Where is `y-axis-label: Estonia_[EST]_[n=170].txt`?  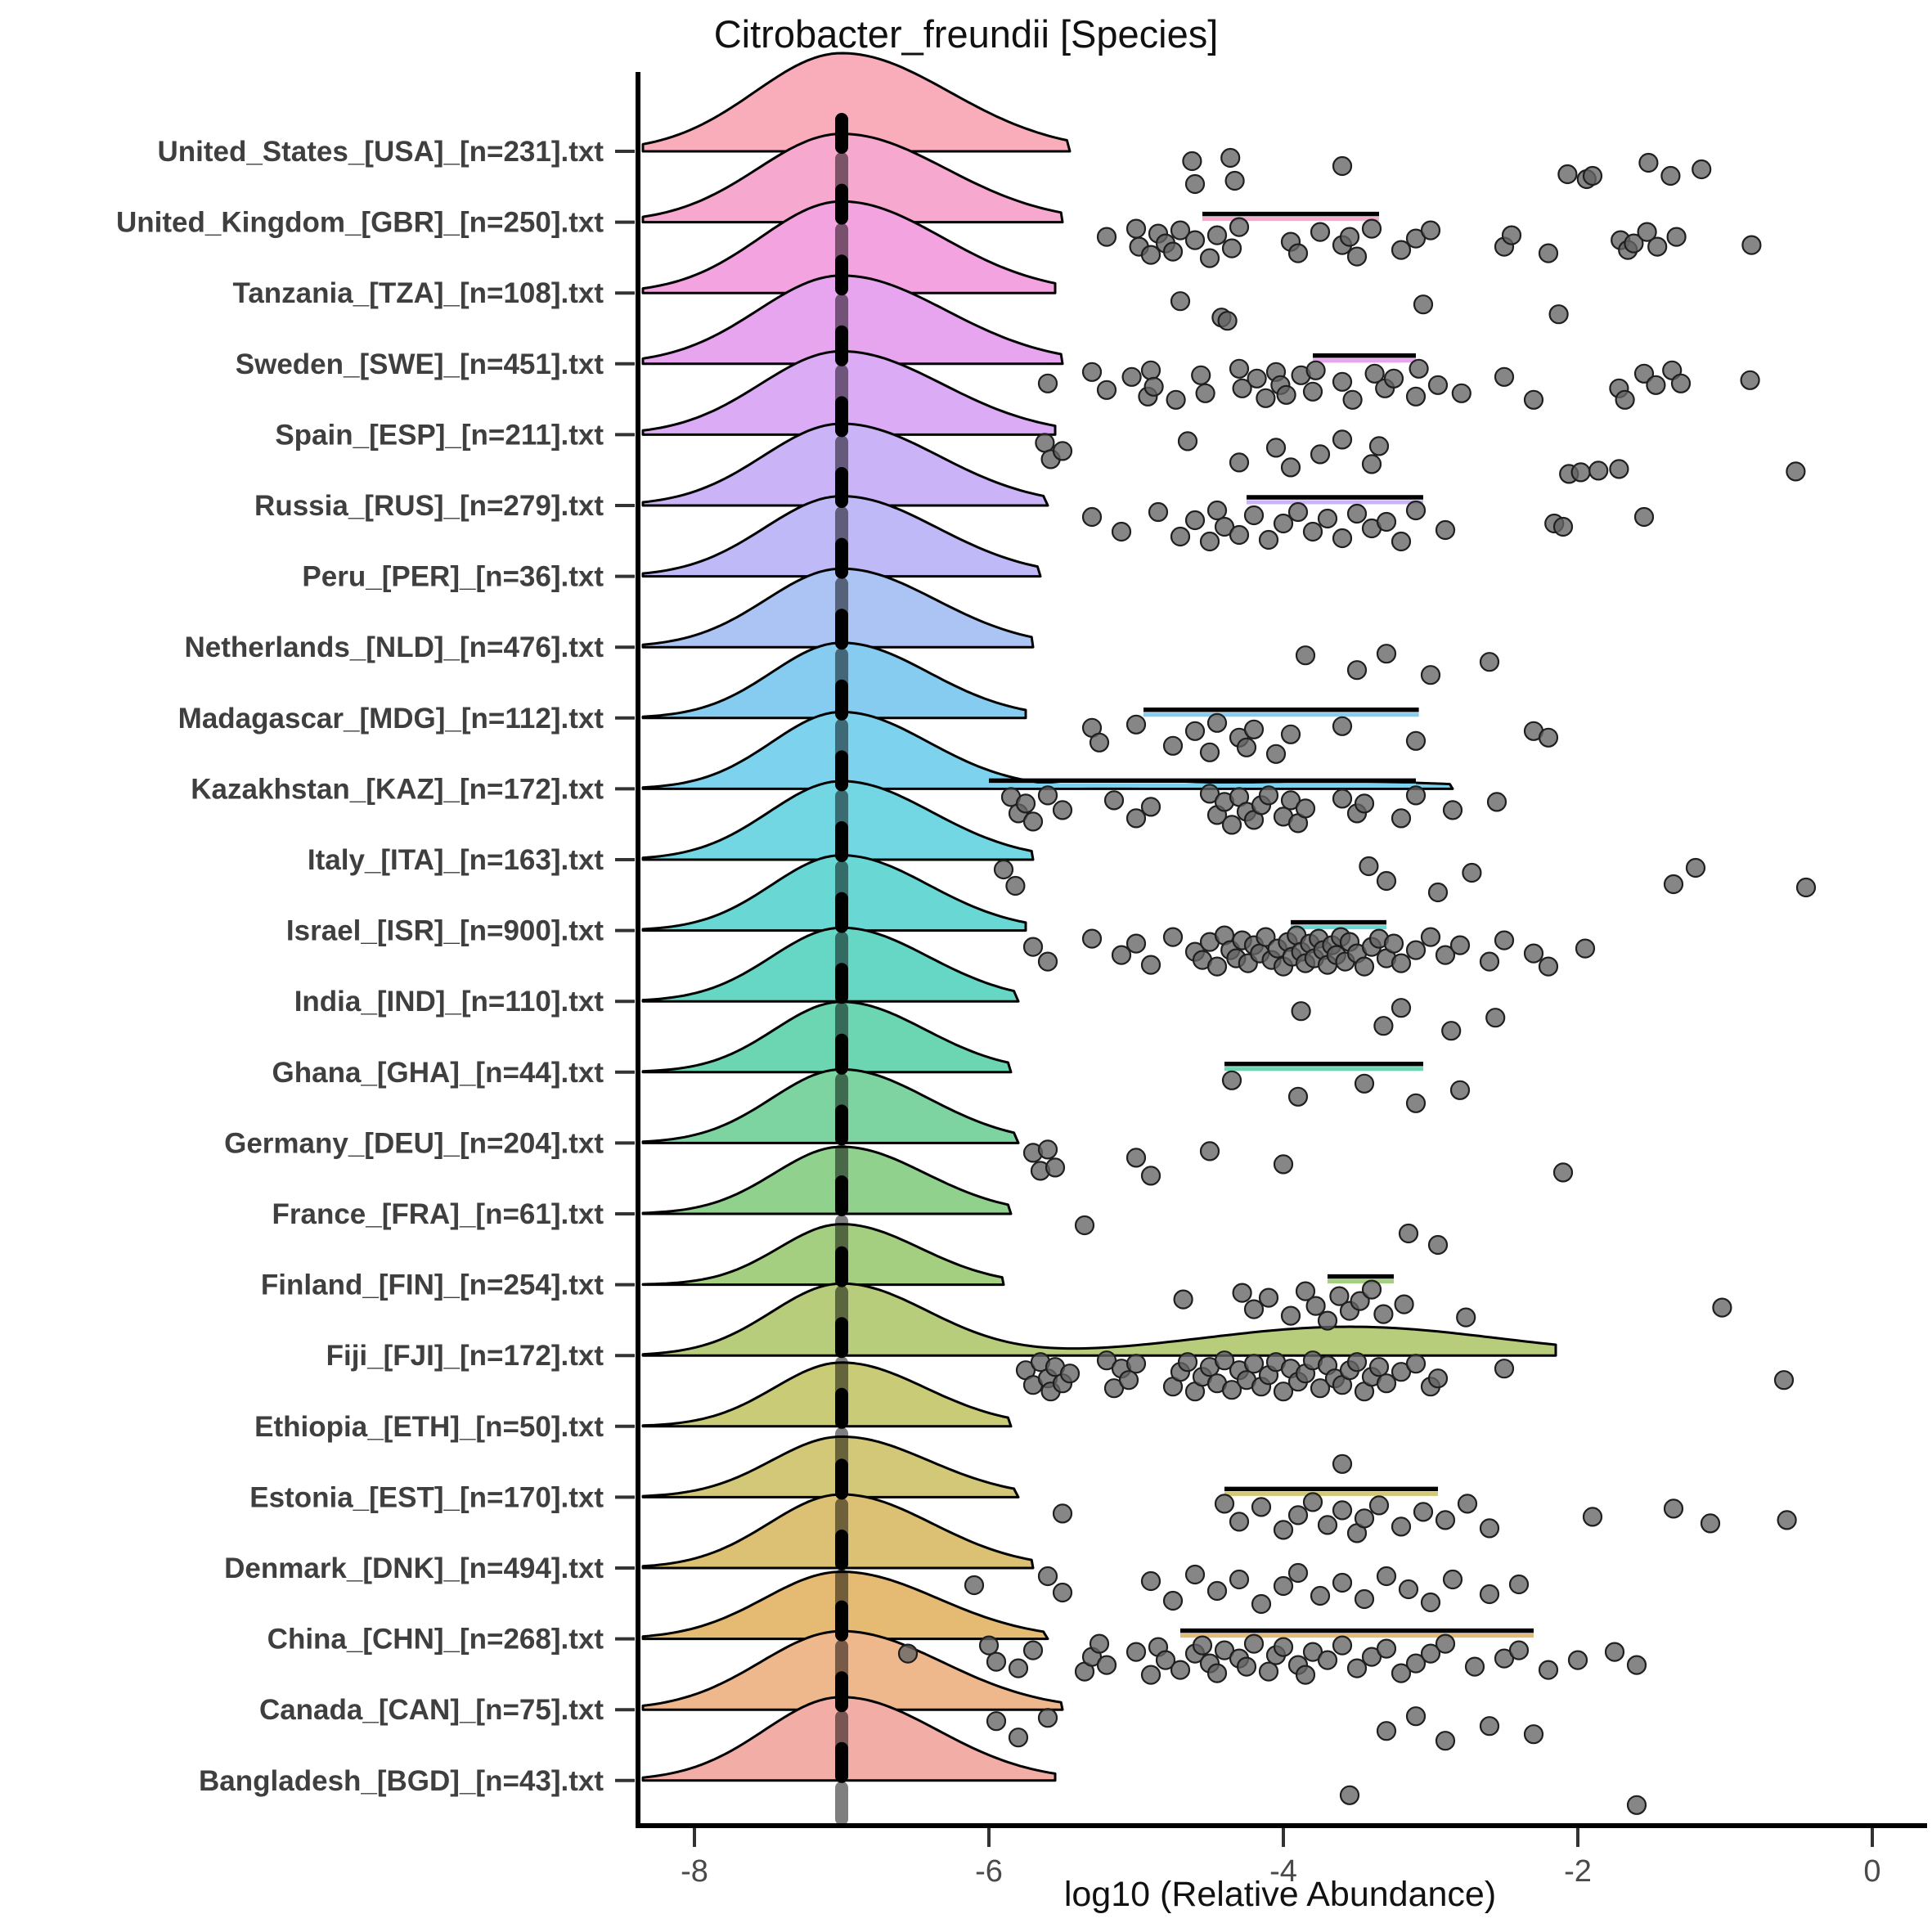
y-axis-label: Estonia_[EST]_[n=170].txt is located at coordinates (427, 1497).